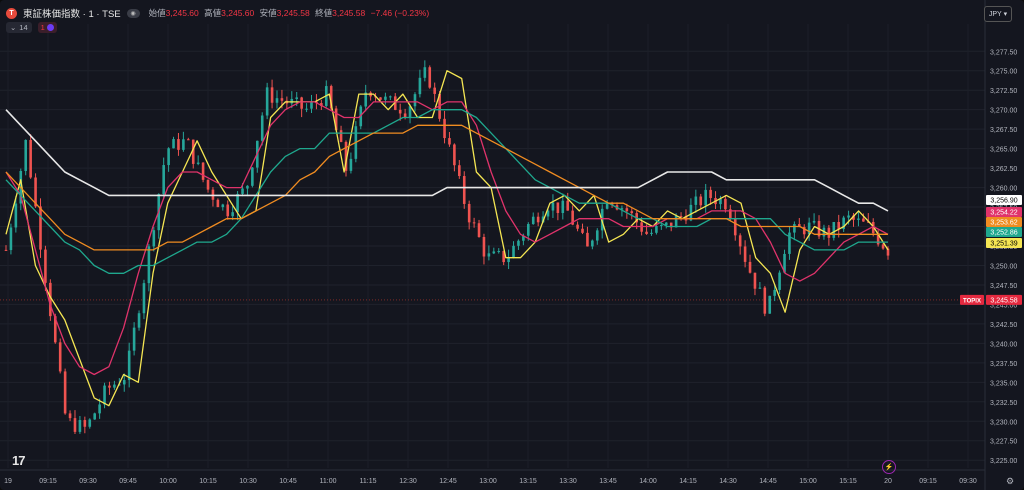 This screenshot has height=490, width=1024. What do you see at coordinates (808, 481) in the screenshot?
I see `x-tick-label: 15:00` at bounding box center [808, 481].